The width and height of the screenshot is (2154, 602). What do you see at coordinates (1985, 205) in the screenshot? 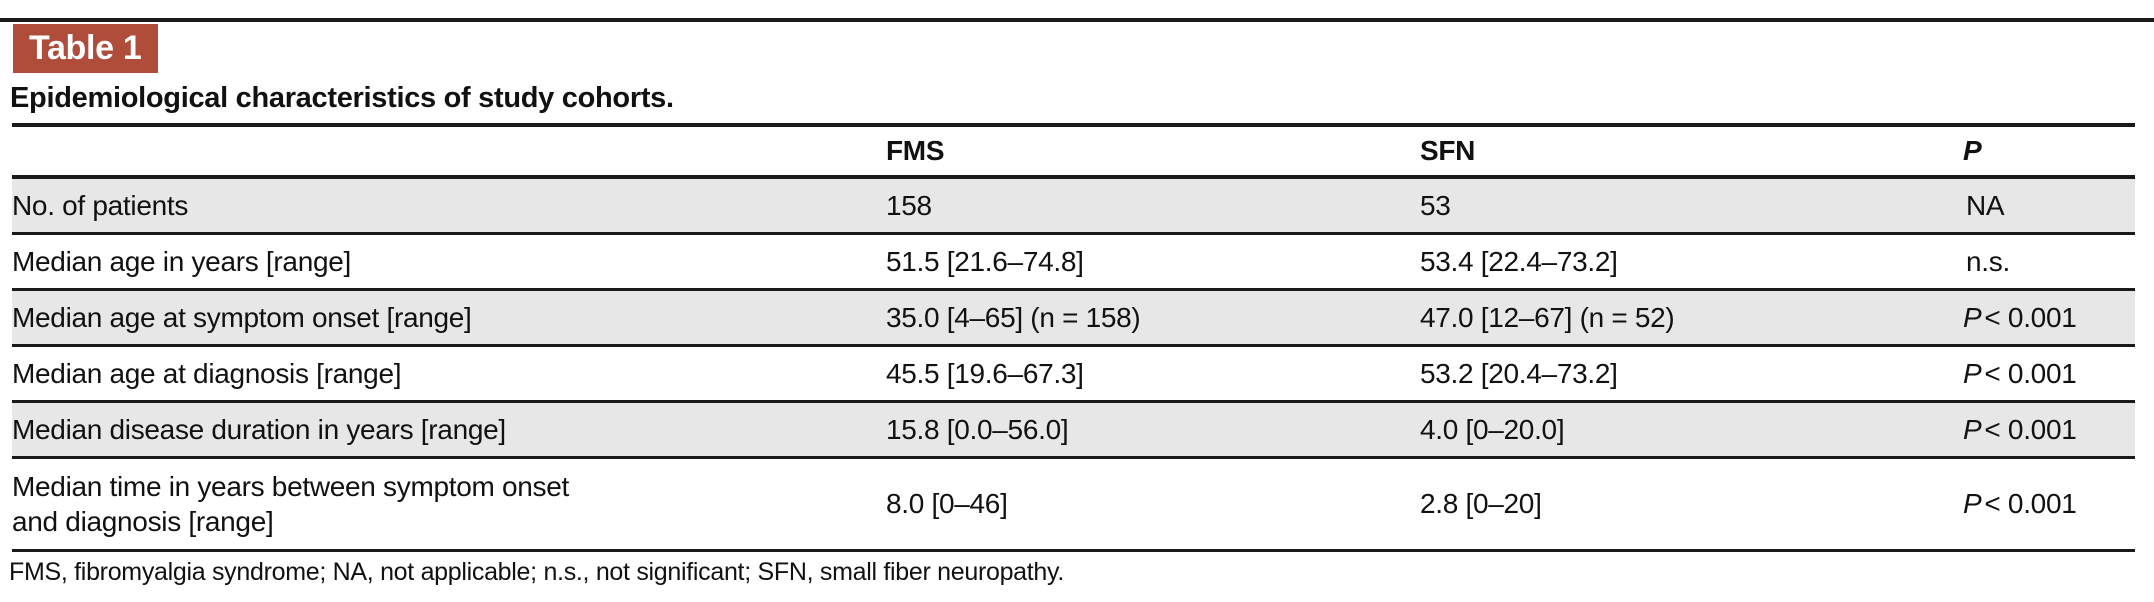
I see `p-value: NA` at bounding box center [1985, 205].